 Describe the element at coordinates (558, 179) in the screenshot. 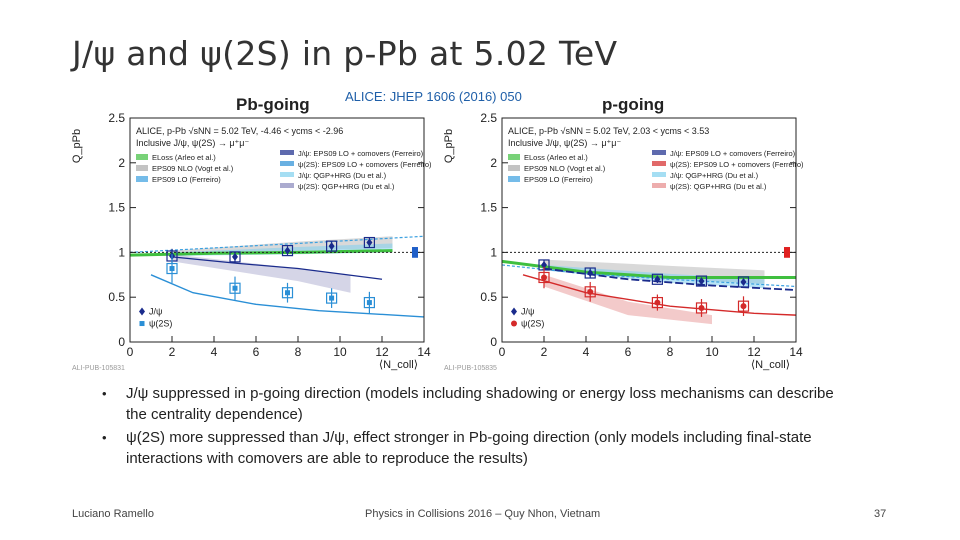

I see `model-legend-entry: EPS09 LO (Ferreiro)` at that location.